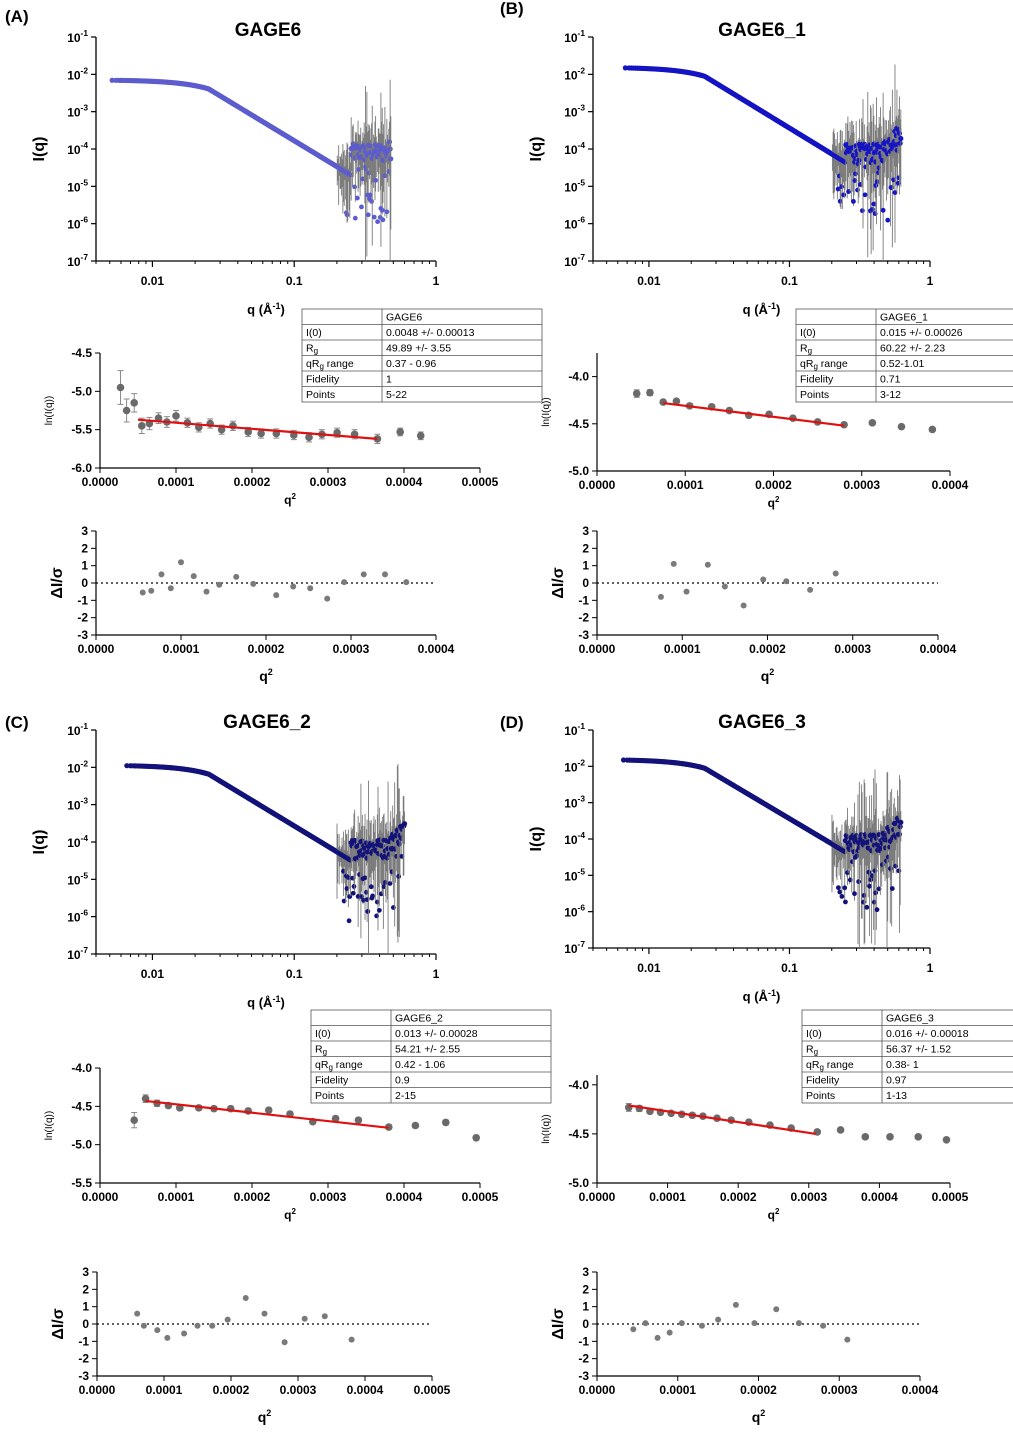 The width and height of the screenshot is (1013, 1453). Describe the element at coordinates (436, 649) in the screenshot. I see `panel-a-residual-xtick-label: 0.0004` at that location.